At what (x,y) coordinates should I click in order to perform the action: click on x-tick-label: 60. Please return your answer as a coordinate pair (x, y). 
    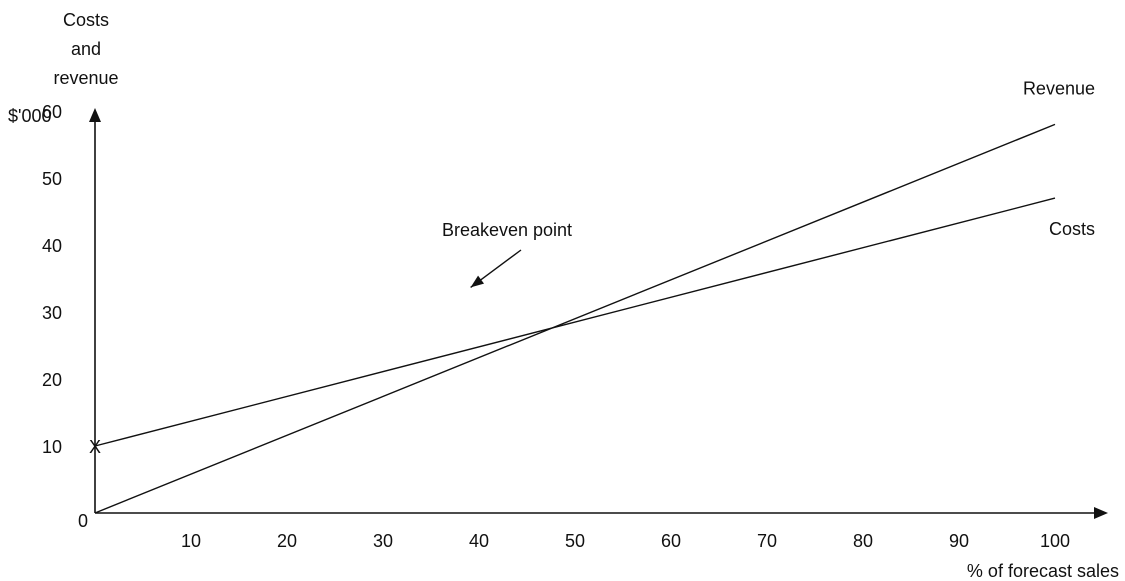
    Looking at the image, I should click on (671, 541).